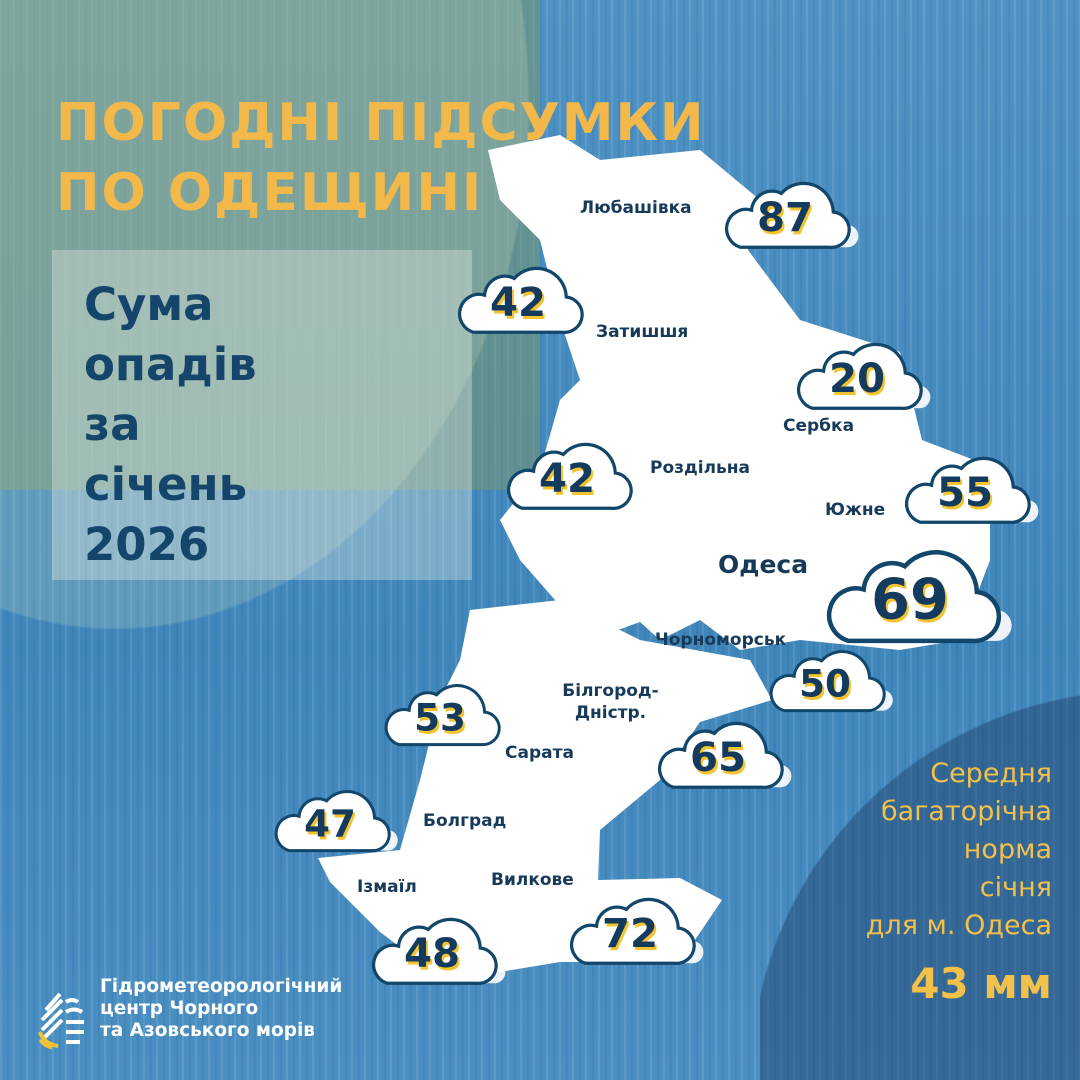 This screenshot has height=1080, width=1080. What do you see at coordinates (166, 484) in the screenshot?
I see `subtitle-line: січень` at bounding box center [166, 484].